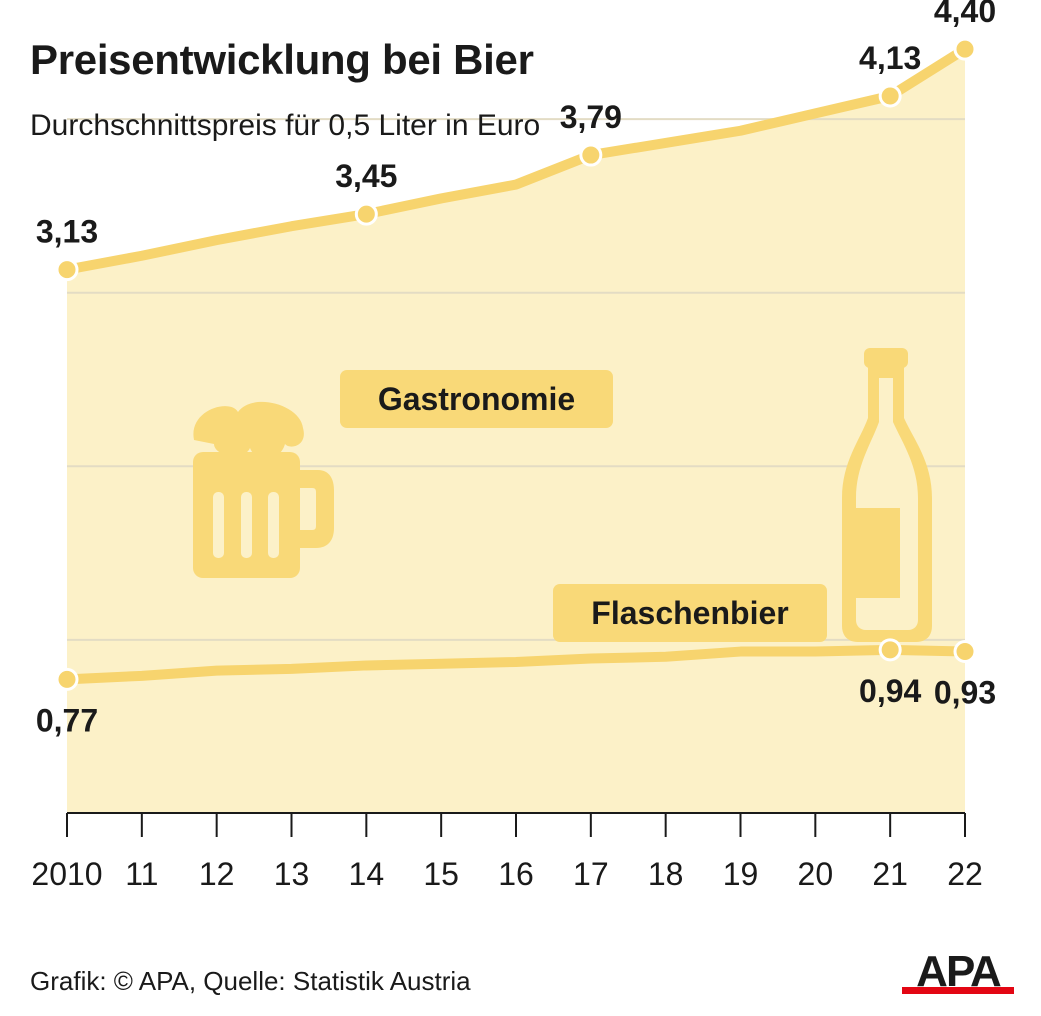 This screenshot has height=1016, width=1041. What do you see at coordinates (282, 59) in the screenshot?
I see `chart-title: Preisentwicklung bei Bier` at bounding box center [282, 59].